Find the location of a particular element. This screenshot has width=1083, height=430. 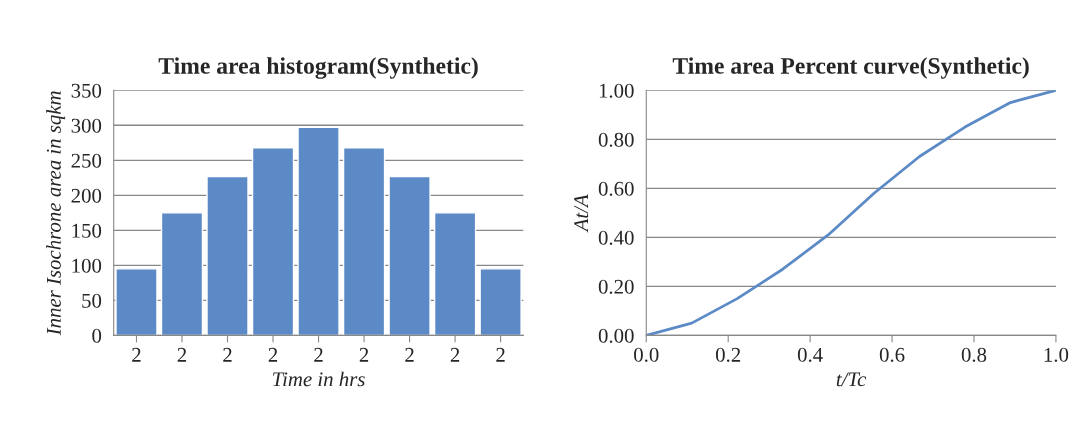

y-tick-label: 0 is located at coordinates (97, 335).